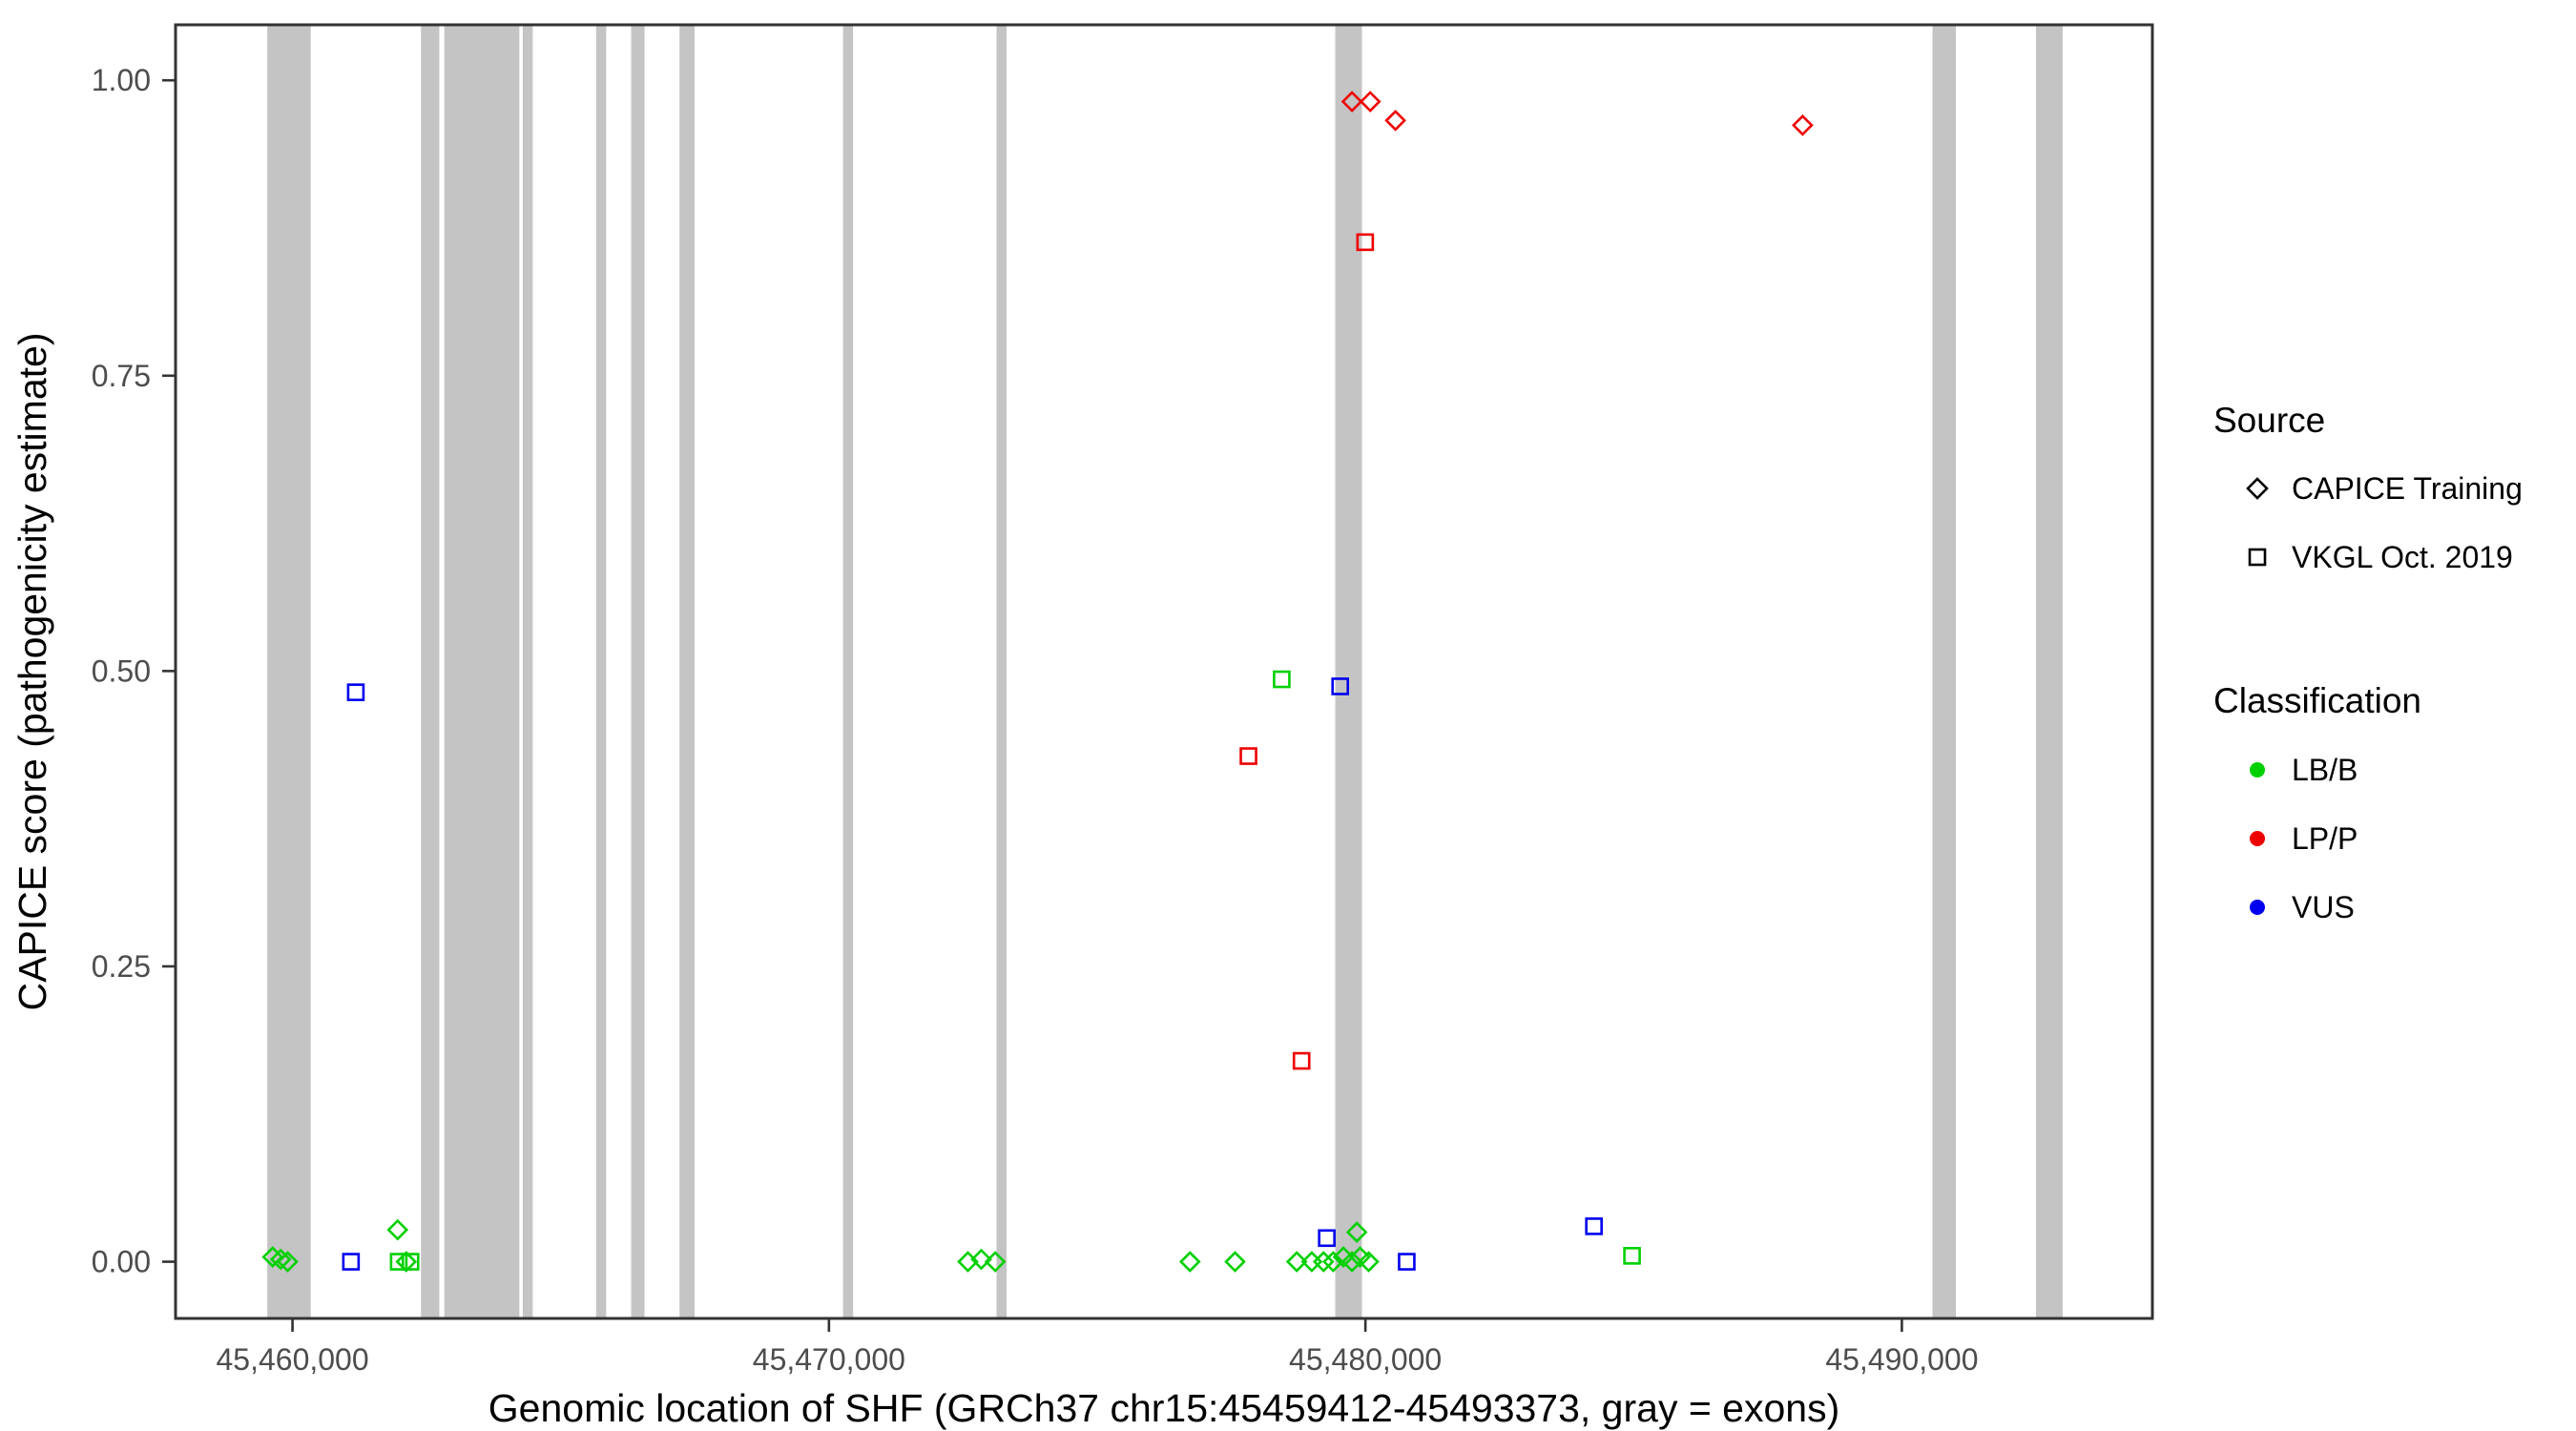 The width and height of the screenshot is (2576, 1431). What do you see at coordinates (1365, 1359) in the screenshot?
I see `x-tick-label: 45,480,000` at bounding box center [1365, 1359].